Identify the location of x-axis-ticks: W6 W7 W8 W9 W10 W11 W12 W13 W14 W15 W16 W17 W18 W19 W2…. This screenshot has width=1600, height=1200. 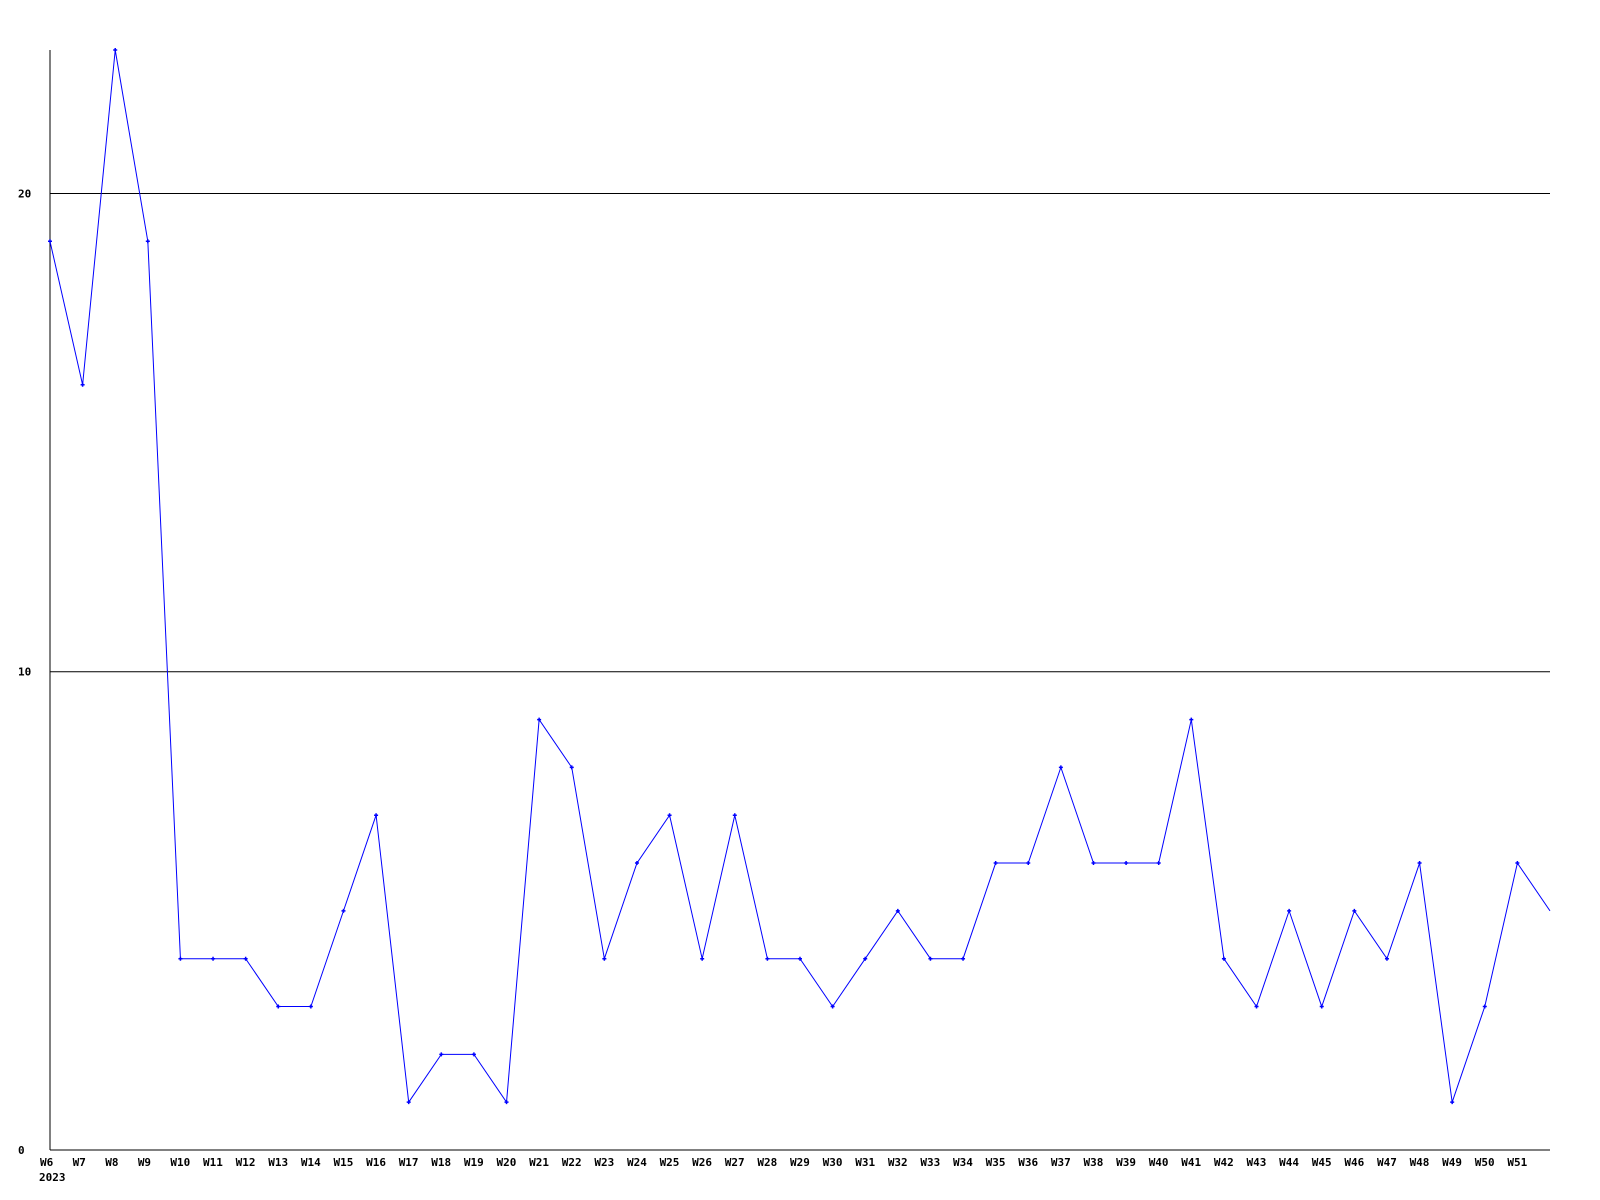
(784, 1162).